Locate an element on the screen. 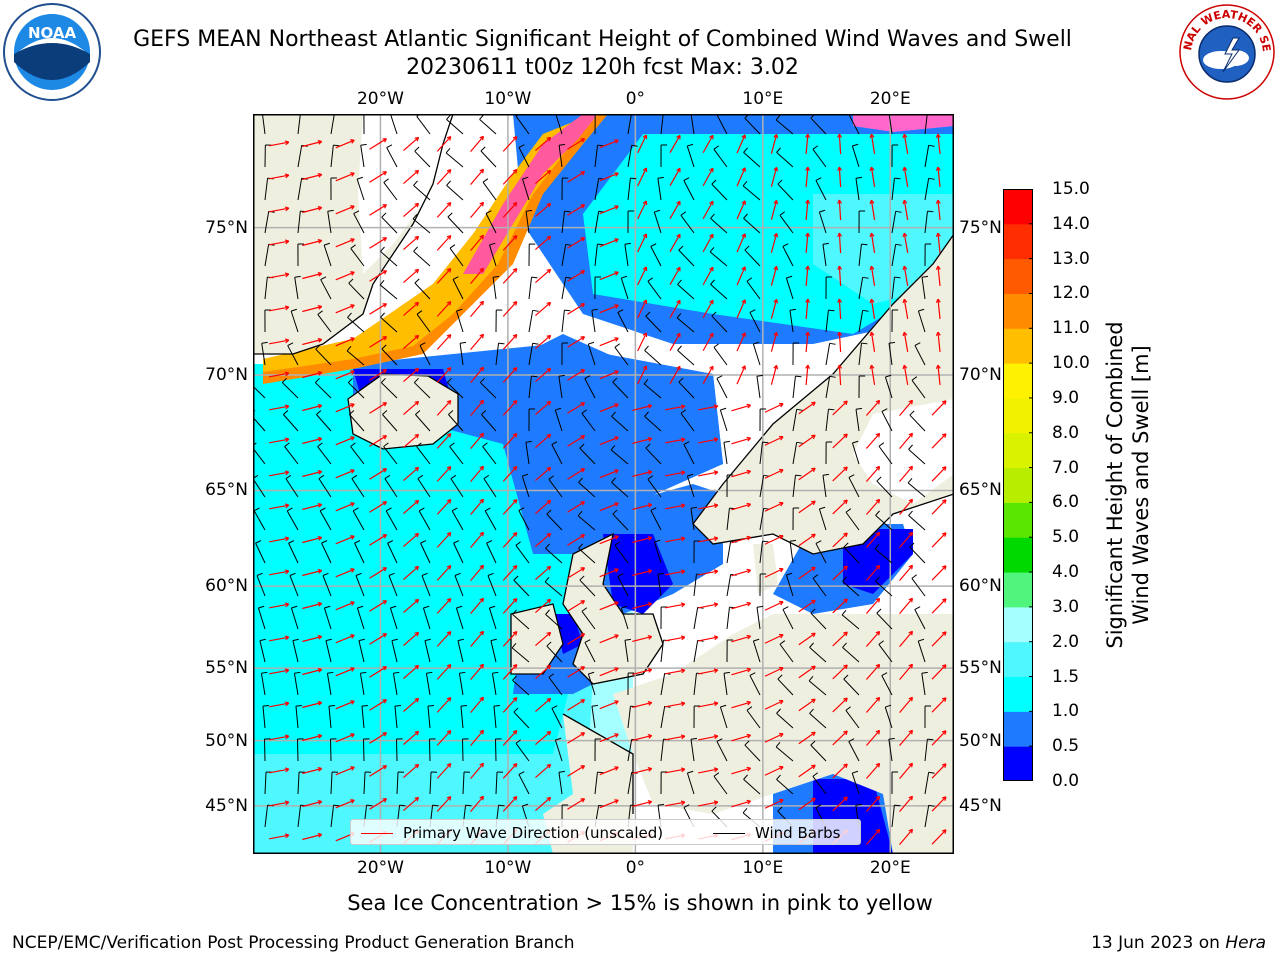 The width and height of the screenshot is (1280, 960). footer-date-text: 13 Jun 2023 on is located at coordinates (1158, 943).